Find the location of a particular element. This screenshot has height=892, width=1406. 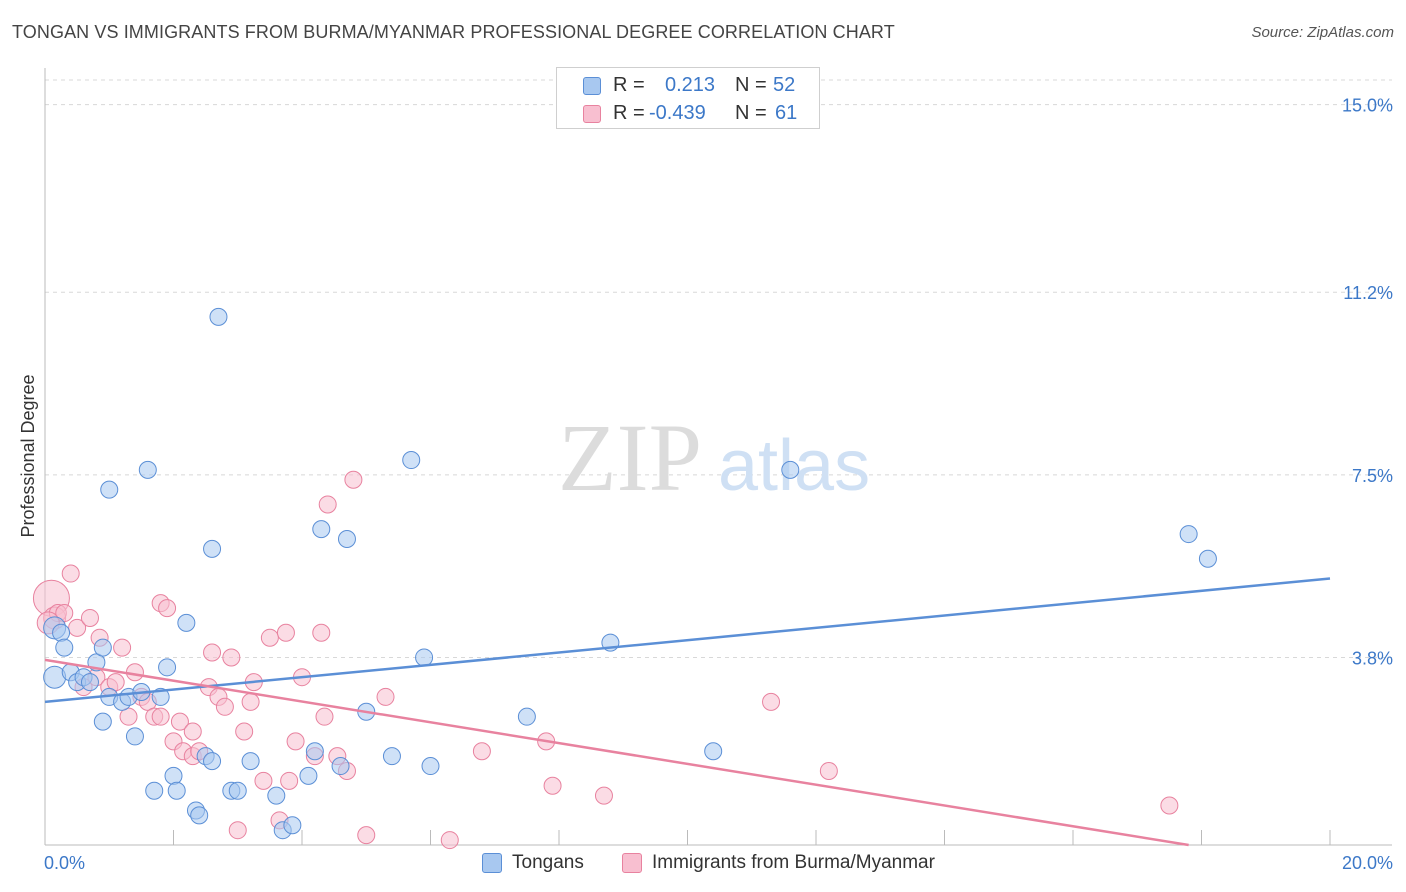

y-axis-label: Professional Degree is located at coordinates (28, 455).